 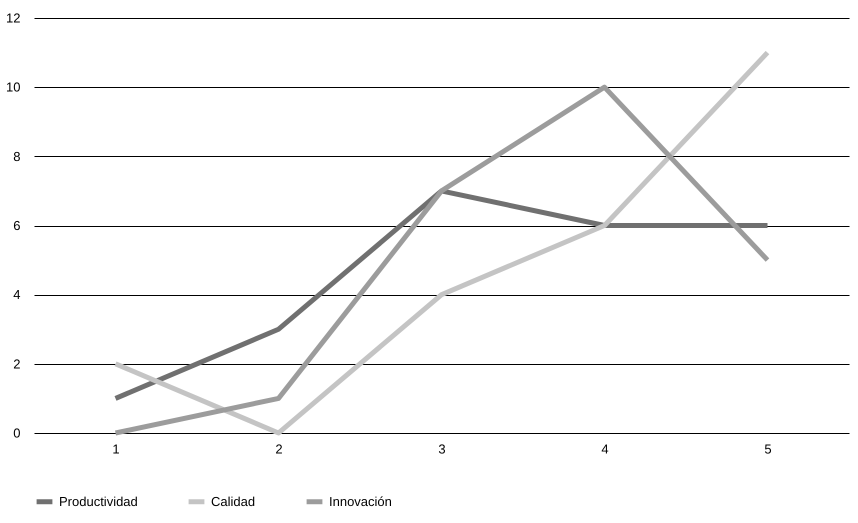 What do you see at coordinates (13, 87) in the screenshot?
I see `y-tick-label: 10` at bounding box center [13, 87].